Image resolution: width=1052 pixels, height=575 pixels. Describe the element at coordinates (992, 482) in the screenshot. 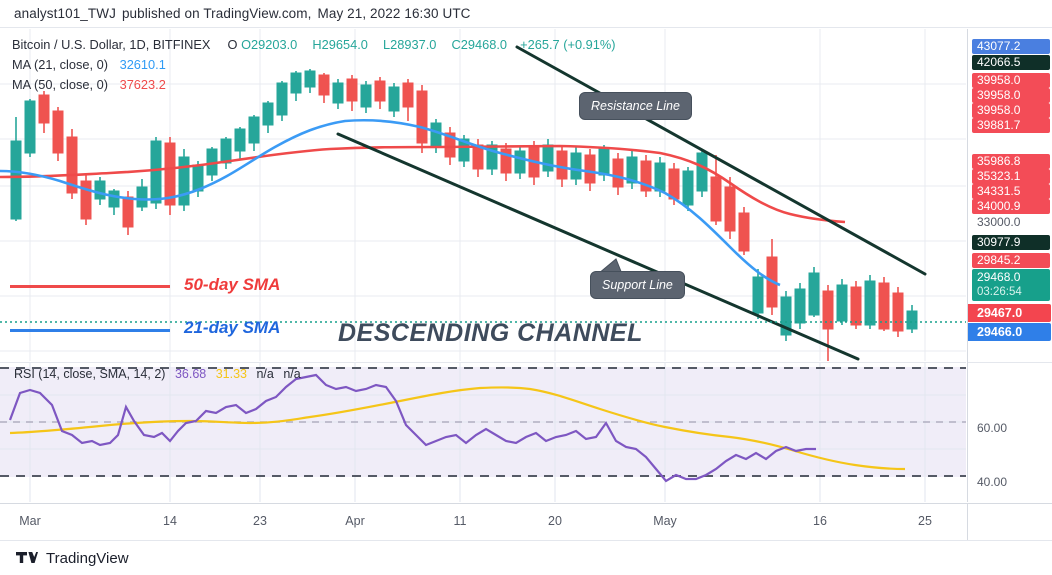

I see `rsi-tick: 40.00` at that location.